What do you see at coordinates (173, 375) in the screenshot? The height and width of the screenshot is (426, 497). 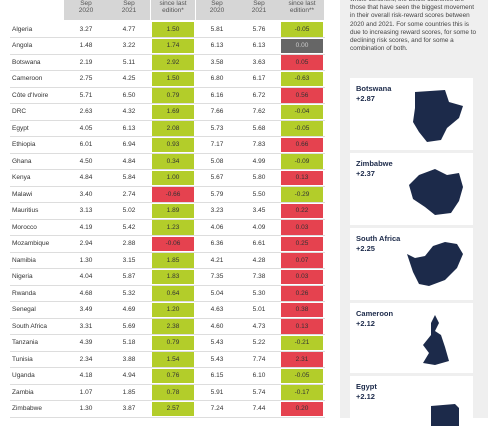 I see `table-cell: 0.76` at bounding box center [173, 375].